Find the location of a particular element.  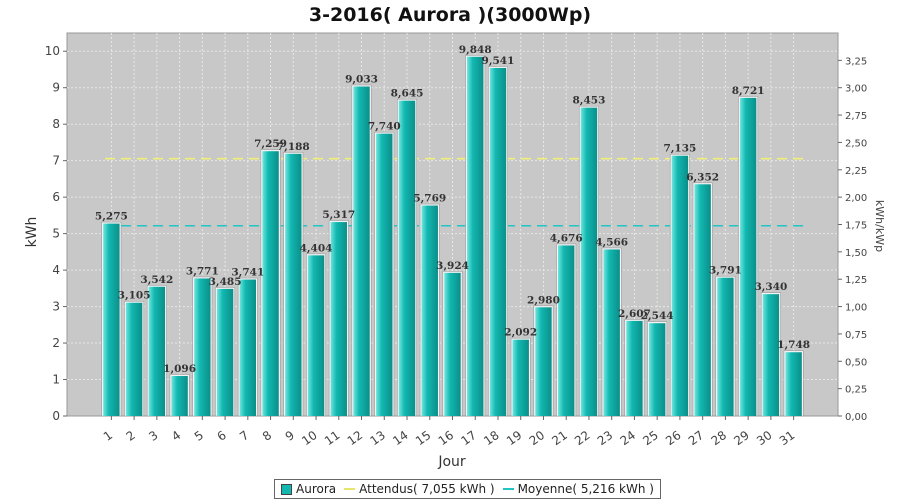

x-tick-label: 9 is located at coordinates (290, 436).